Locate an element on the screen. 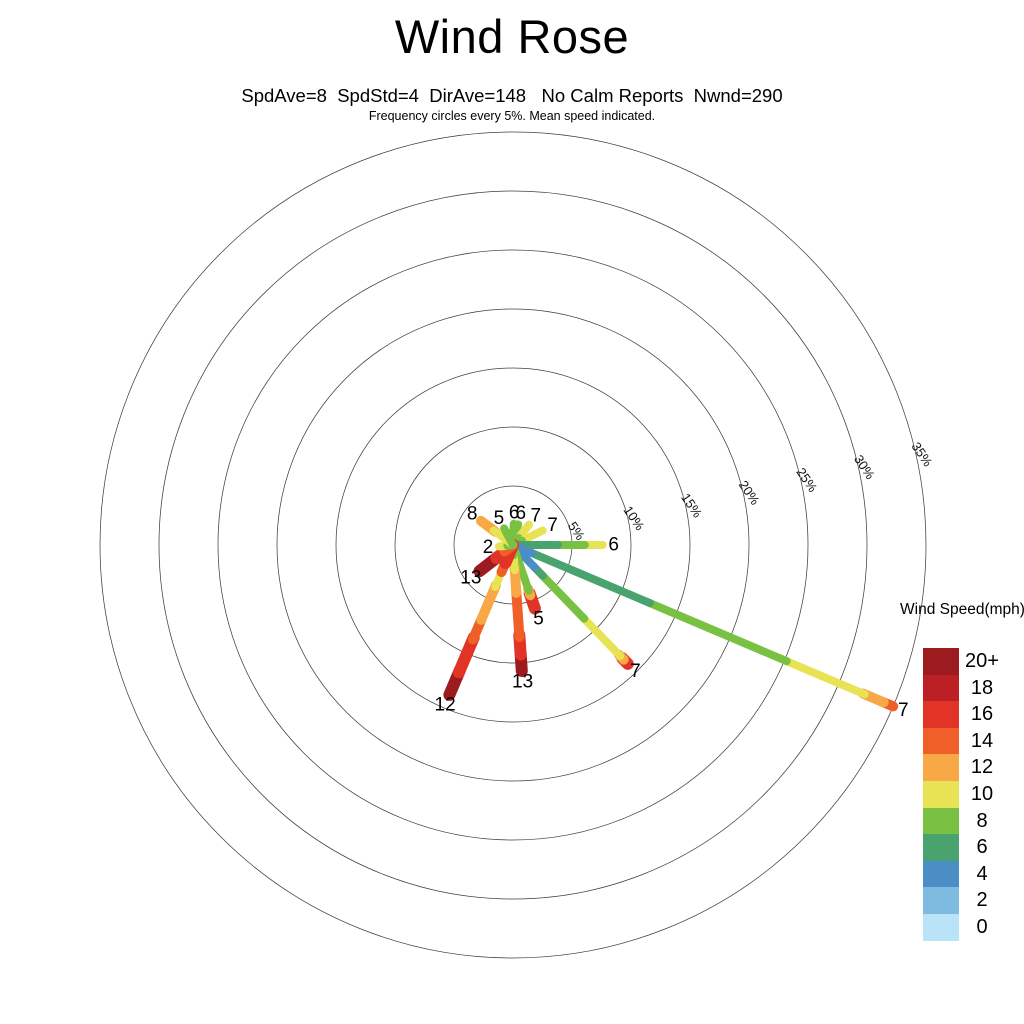 The image size is (1024, 1024). legend-label-16: 16 is located at coordinates (982, 714).